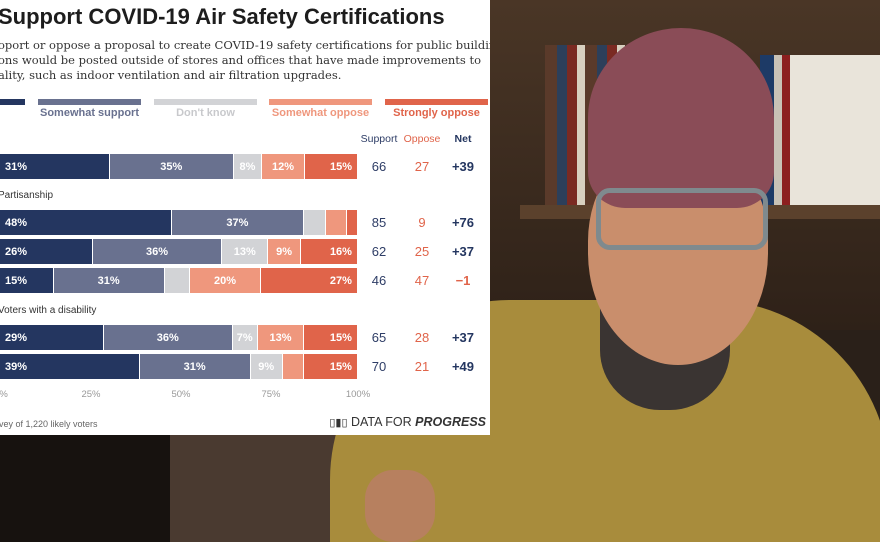 This screenshot has height=542, width=880. Describe the element at coordinates (91, 394) in the screenshot. I see `x-tick-25: 25%` at that location.